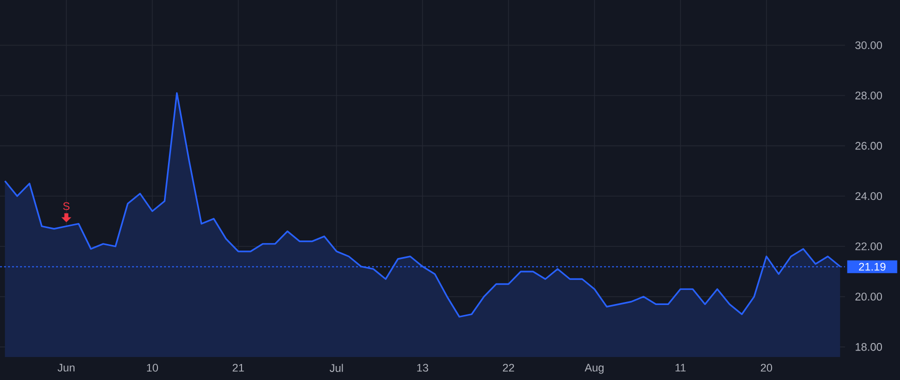 The height and width of the screenshot is (380, 900). Describe the element at coordinates (66, 206) in the screenshot. I see `annotation: S` at that location.